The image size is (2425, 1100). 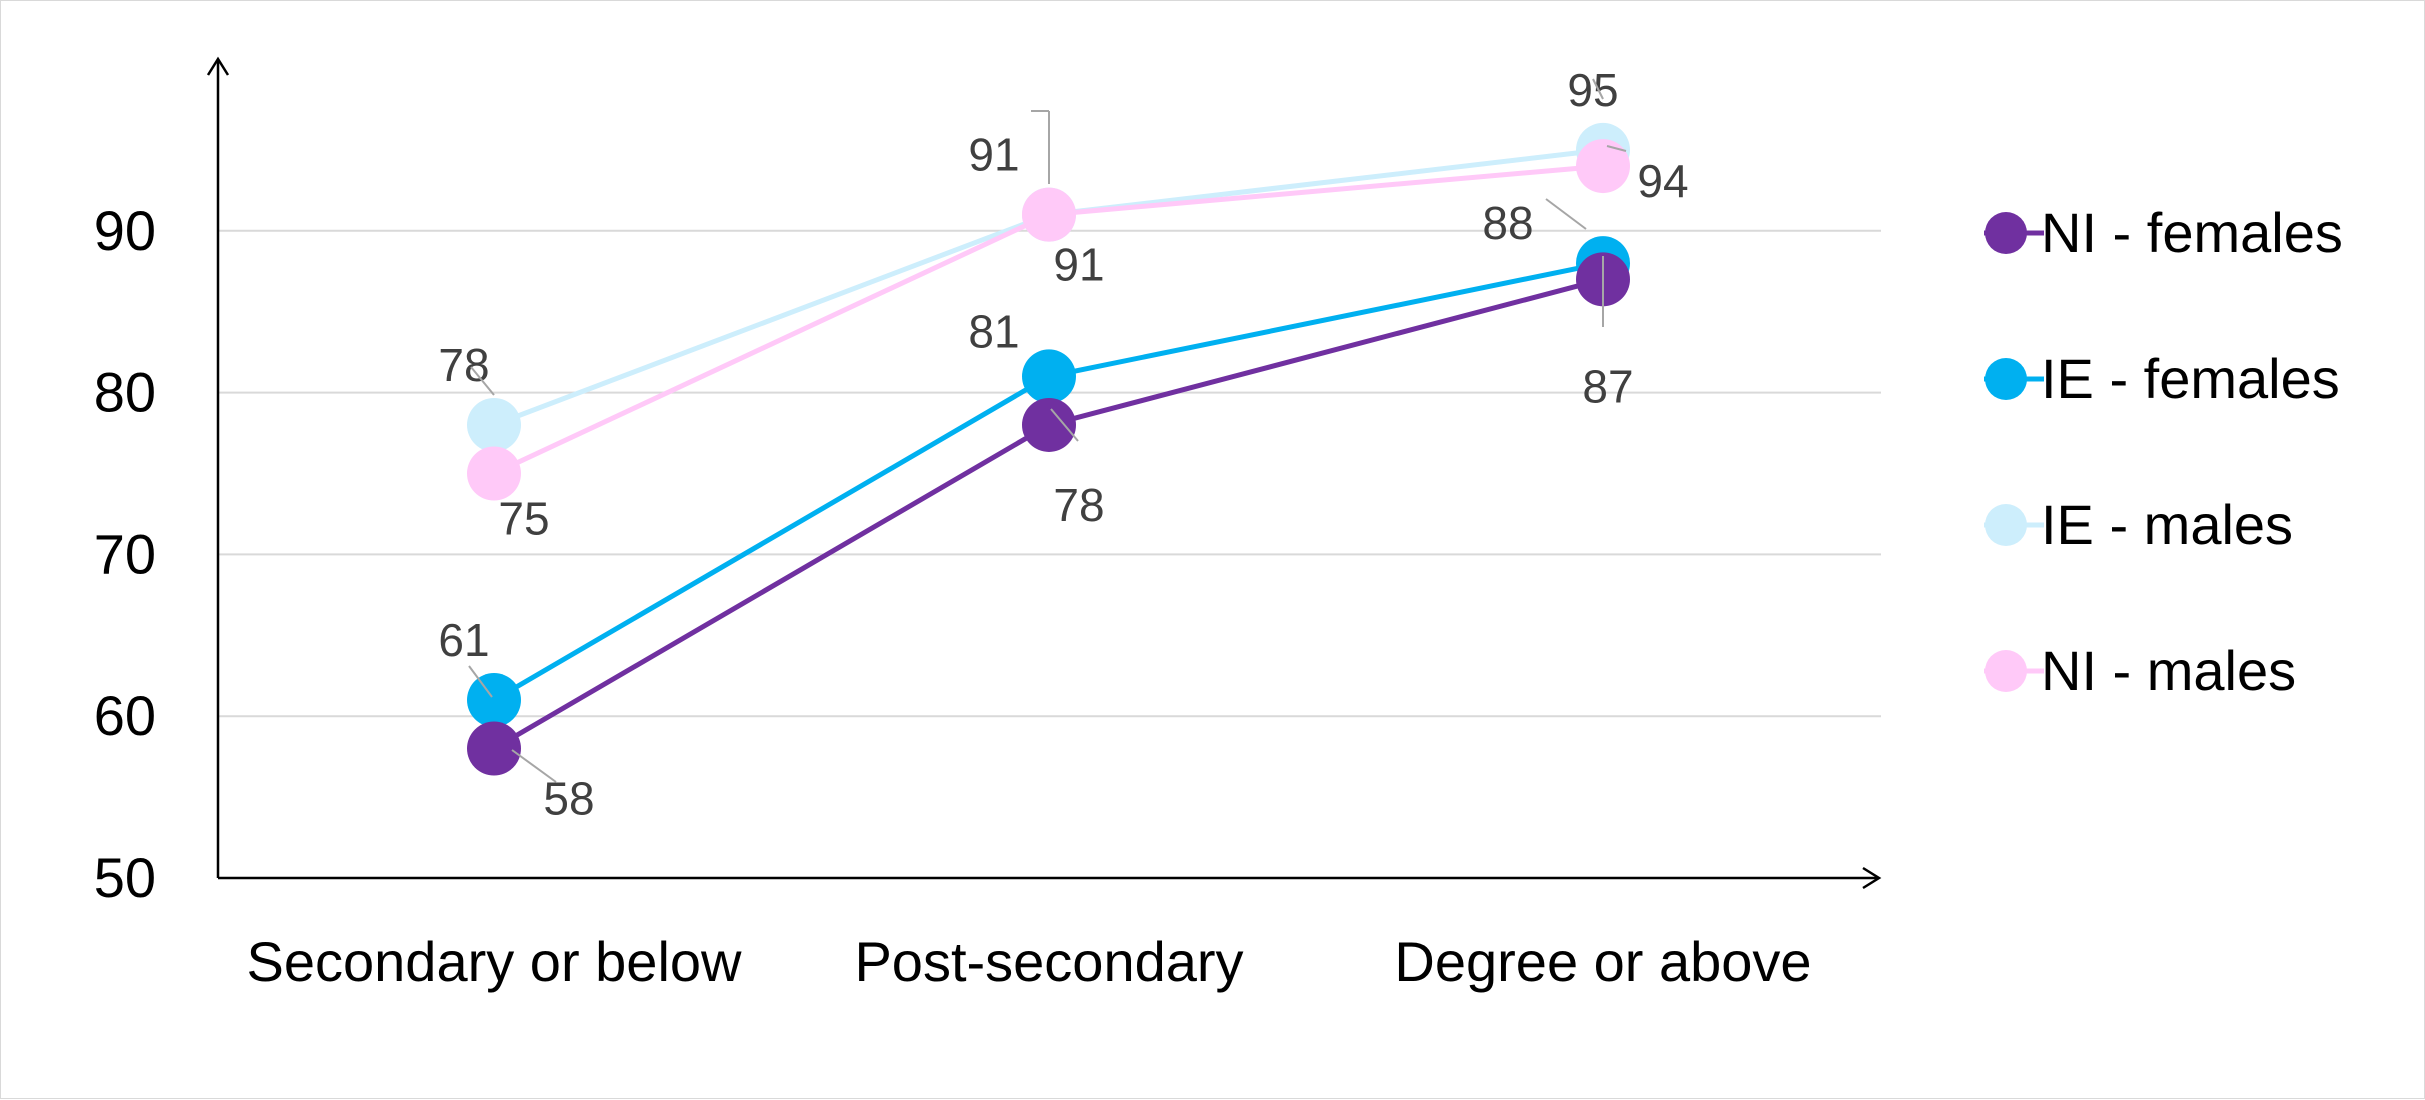 What do you see at coordinates (2192, 232) in the screenshot?
I see `legend-label: NI - females` at bounding box center [2192, 232].